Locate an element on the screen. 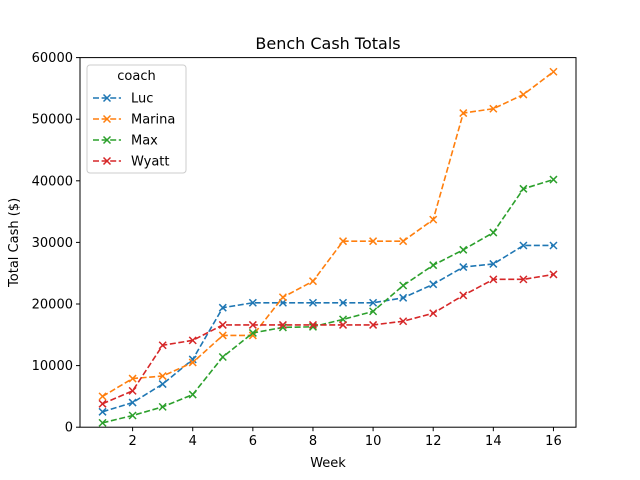 This screenshot has height=480, width=640. x-tick-label: 16 is located at coordinates (553, 441).